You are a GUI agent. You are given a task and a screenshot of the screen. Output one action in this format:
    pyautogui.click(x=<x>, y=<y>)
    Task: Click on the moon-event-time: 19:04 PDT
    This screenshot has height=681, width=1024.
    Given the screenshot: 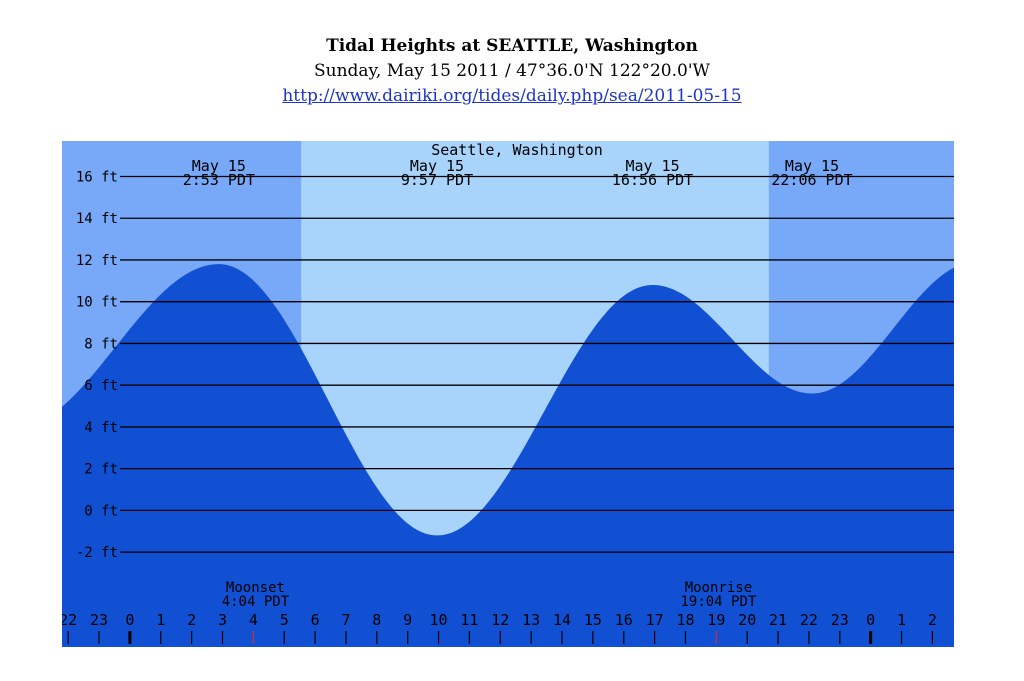 What is the action you would take?
    pyautogui.click(x=718, y=602)
    